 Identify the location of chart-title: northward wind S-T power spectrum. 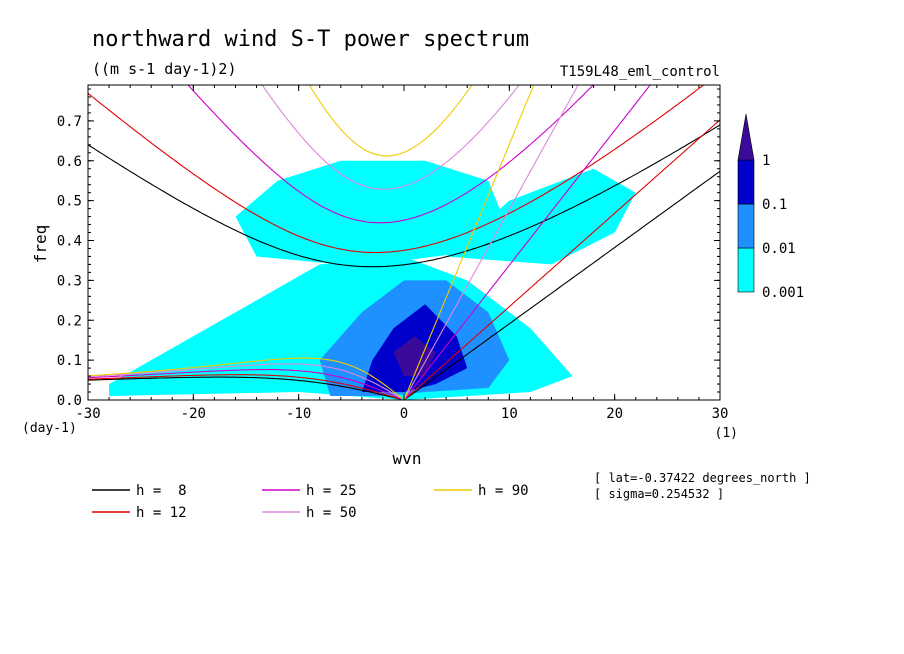
(310, 39).